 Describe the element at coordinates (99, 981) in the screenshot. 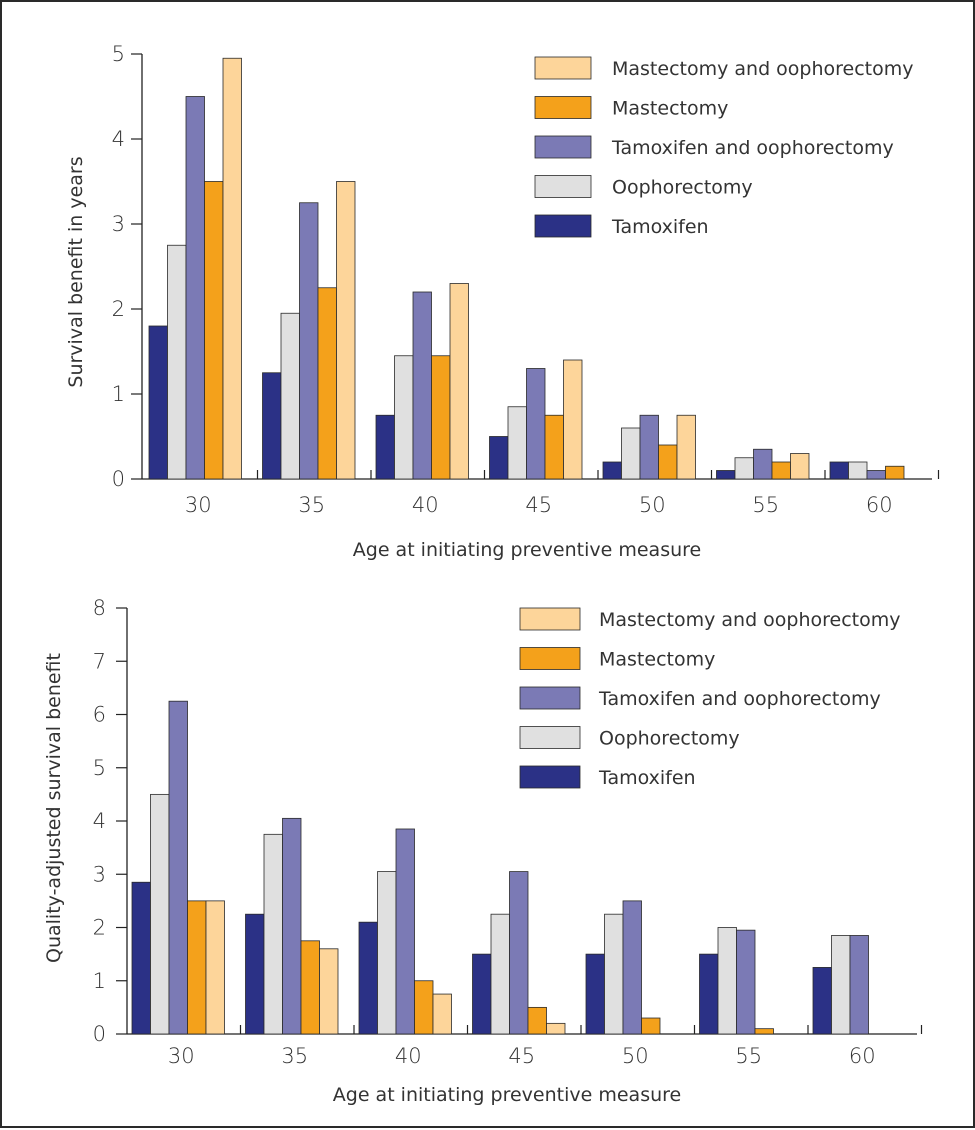

I see `y-tick-label: 1` at that location.